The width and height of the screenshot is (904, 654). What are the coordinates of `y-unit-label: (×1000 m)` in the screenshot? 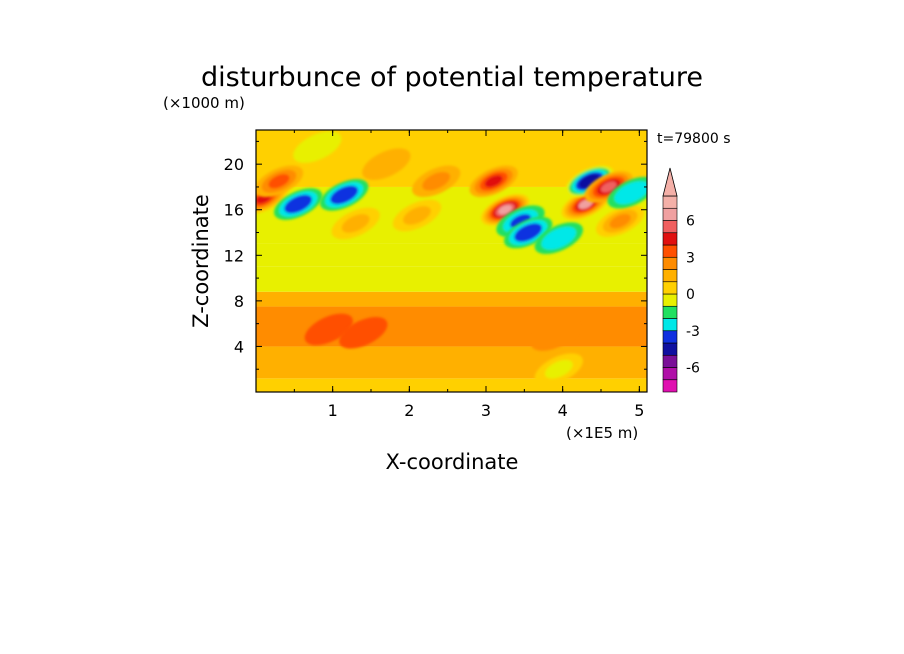 It's located at (204, 103).